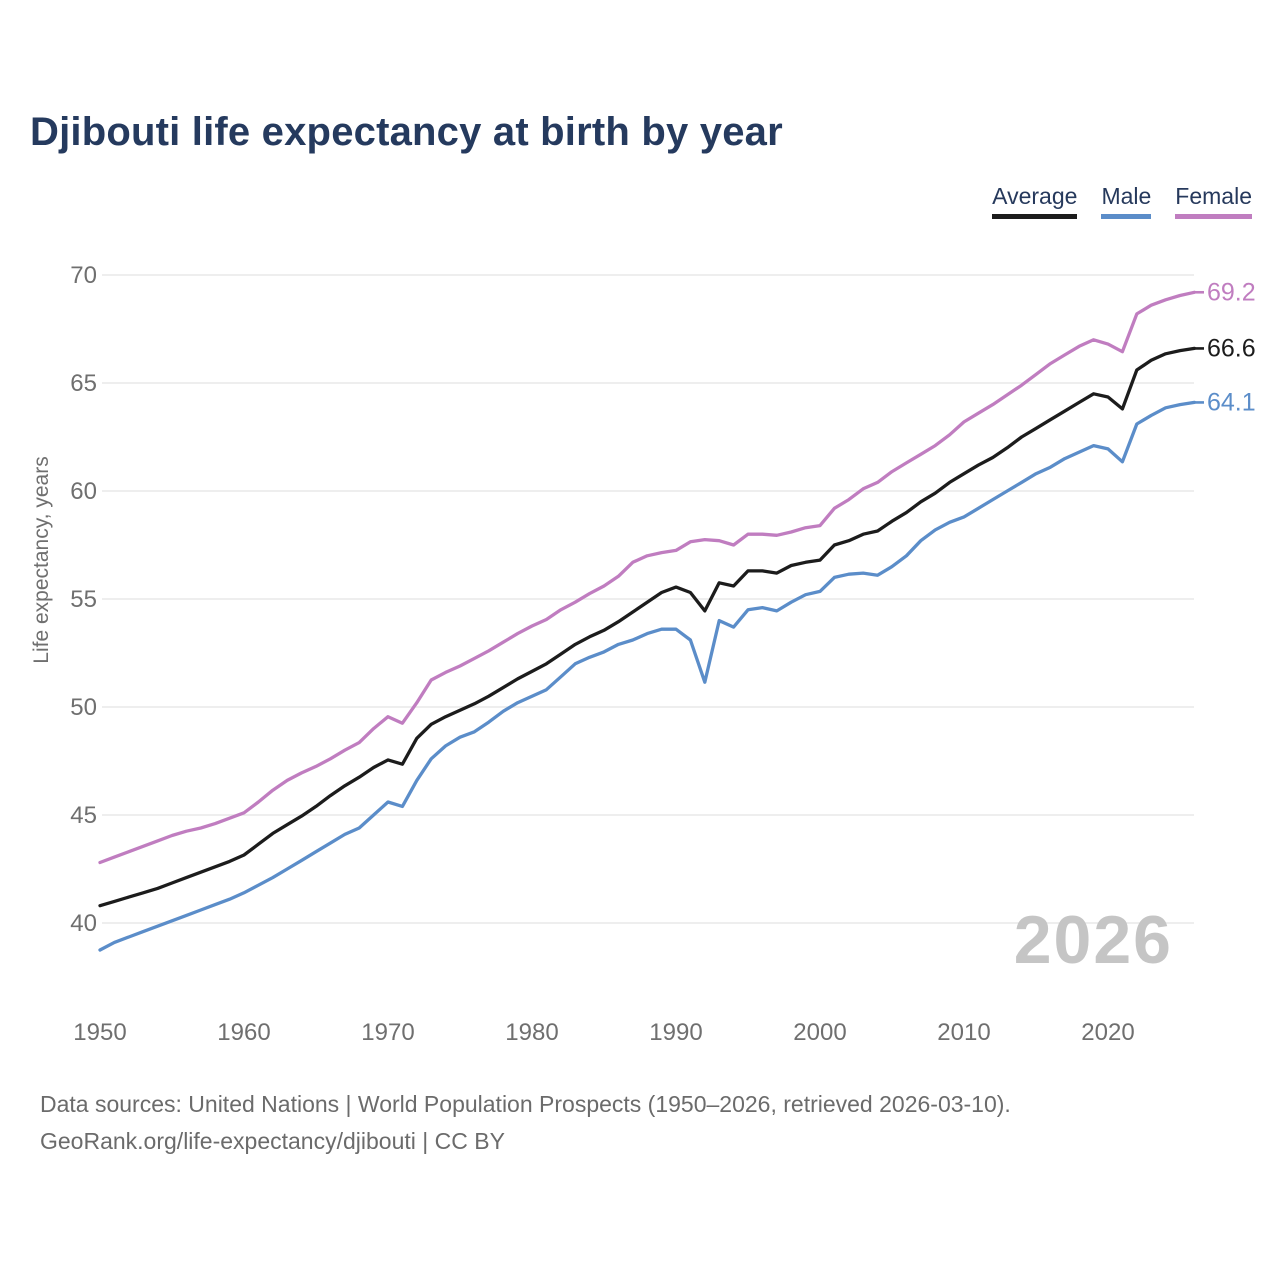  Describe the element at coordinates (83, 923) in the screenshot. I see `y-tick-label: 40` at that location.